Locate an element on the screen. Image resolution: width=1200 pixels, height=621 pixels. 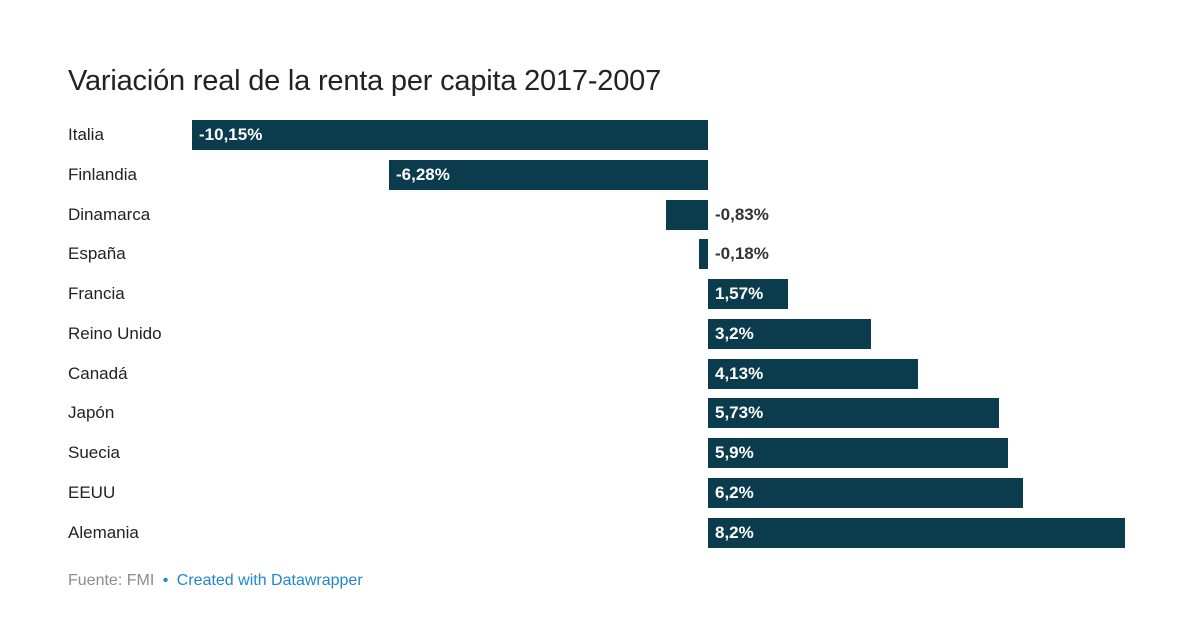
bar-value-label: 1,57% is located at coordinates (739, 293).